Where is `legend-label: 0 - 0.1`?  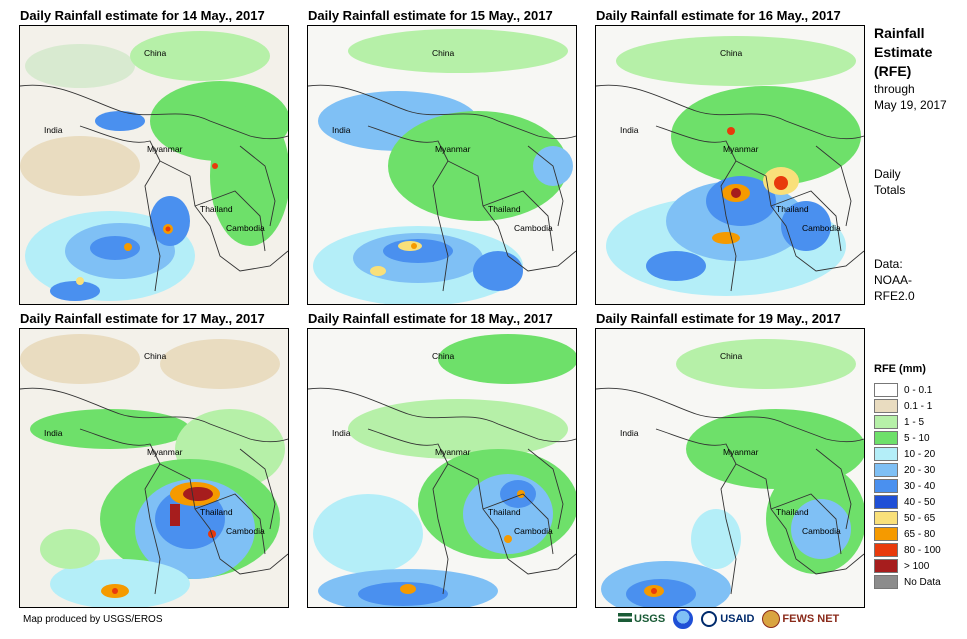
legend-label: 0 - 0.1 is located at coordinates (918, 390).